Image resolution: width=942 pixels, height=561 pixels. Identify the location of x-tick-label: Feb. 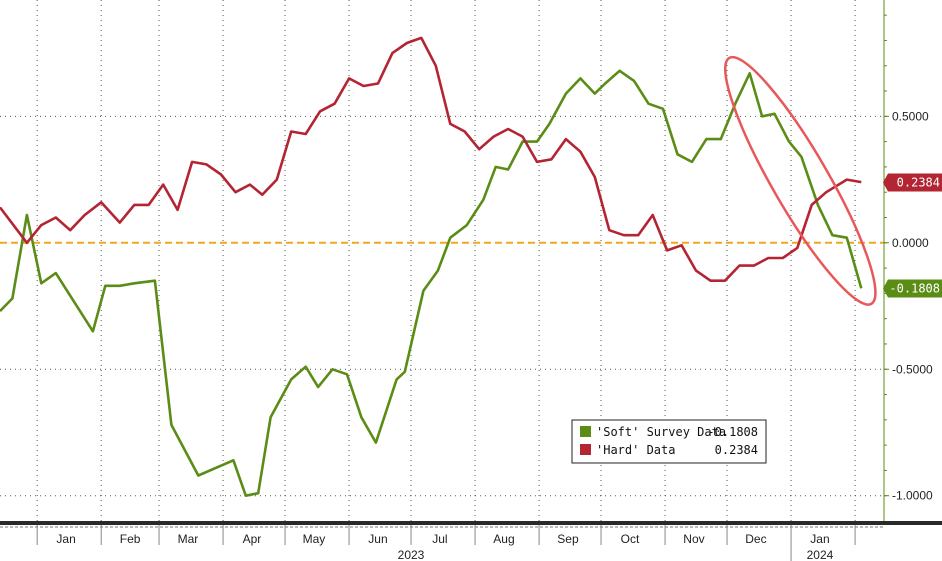
(130, 539).